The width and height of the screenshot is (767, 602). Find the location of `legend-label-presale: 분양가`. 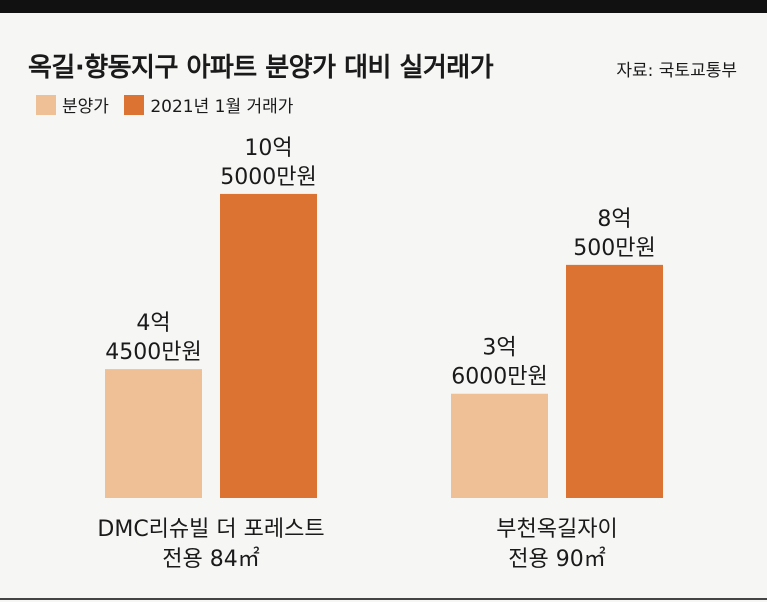

legend-label-presale: 분양가 is located at coordinates (85, 107).